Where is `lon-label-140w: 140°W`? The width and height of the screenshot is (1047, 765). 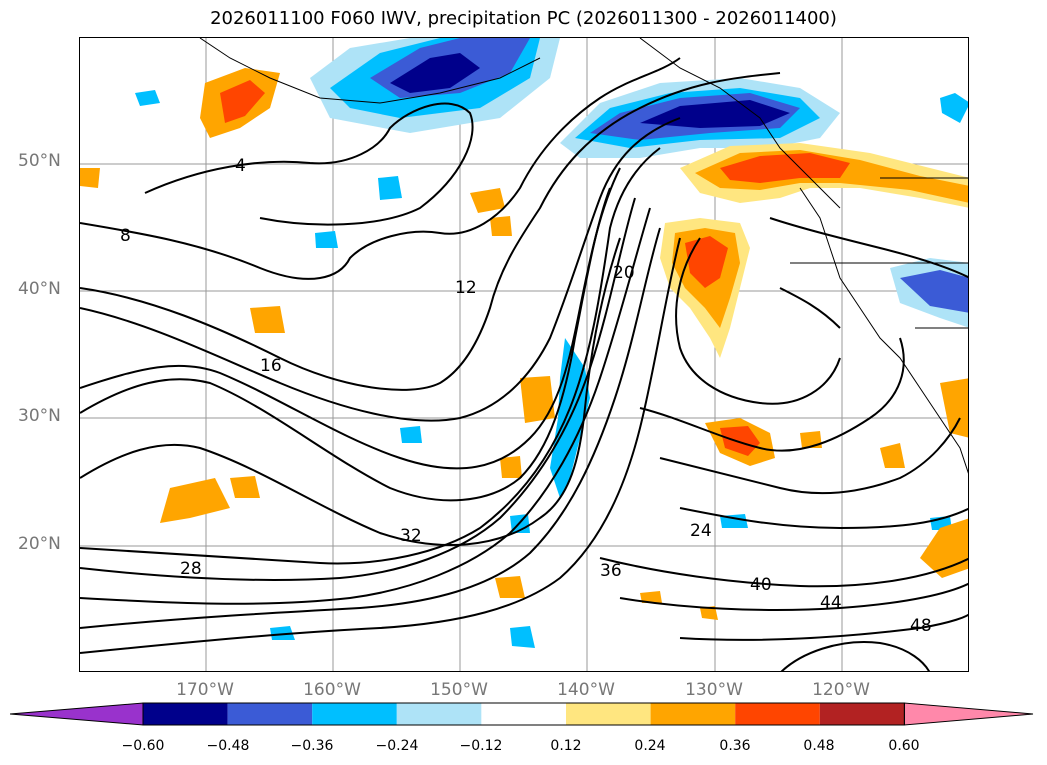 lon-label-140w: 140°W is located at coordinates (586, 690).